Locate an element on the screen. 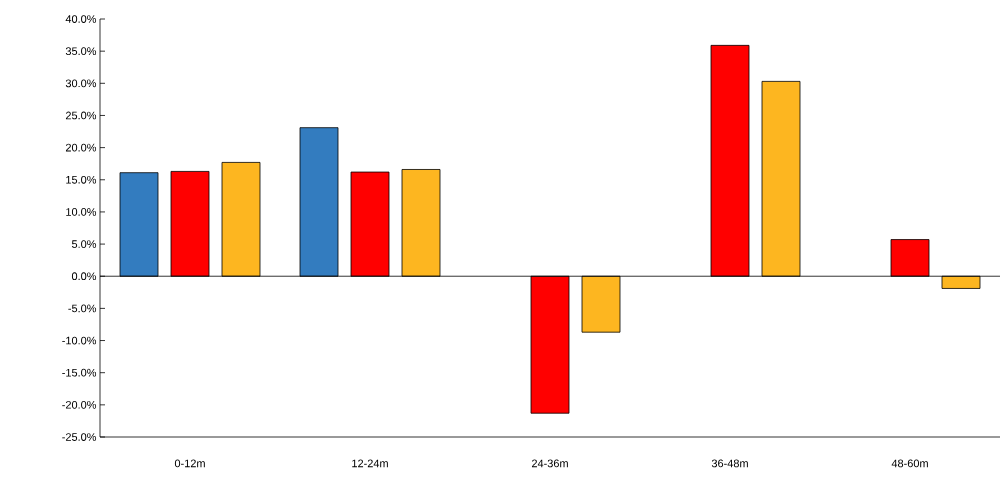 The image size is (1002, 499). y-tick-label: -25.0% is located at coordinates (79, 437).